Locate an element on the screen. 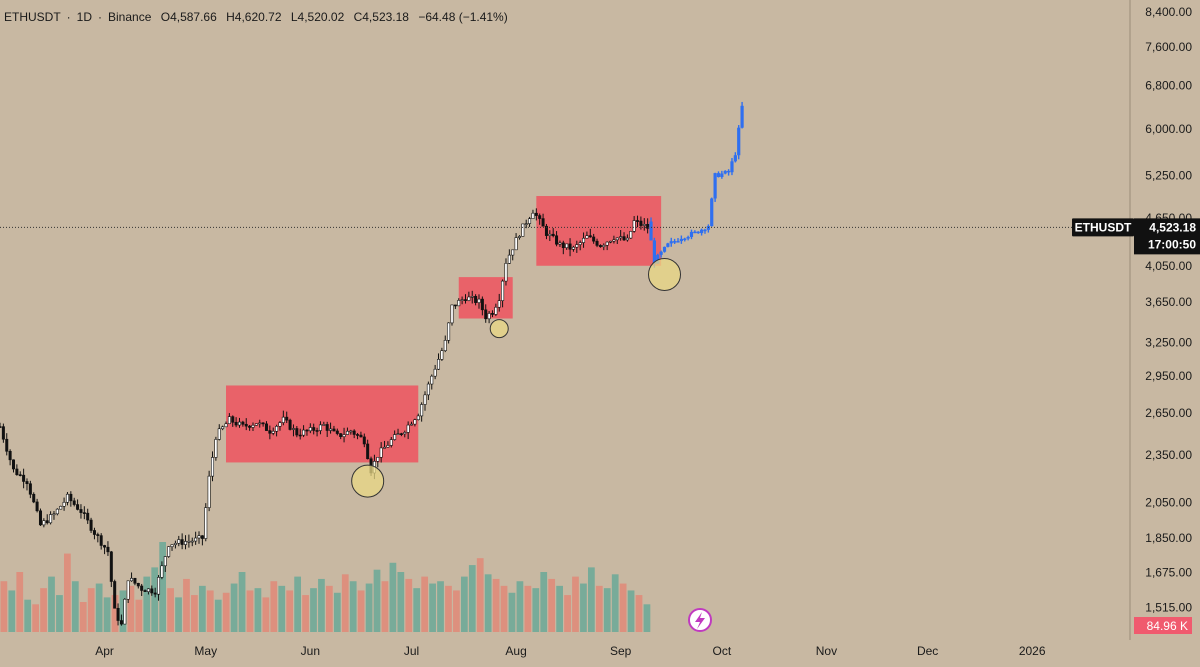 The image size is (1200, 667). y-tick-label: 2,950.00 is located at coordinates (1168, 376).